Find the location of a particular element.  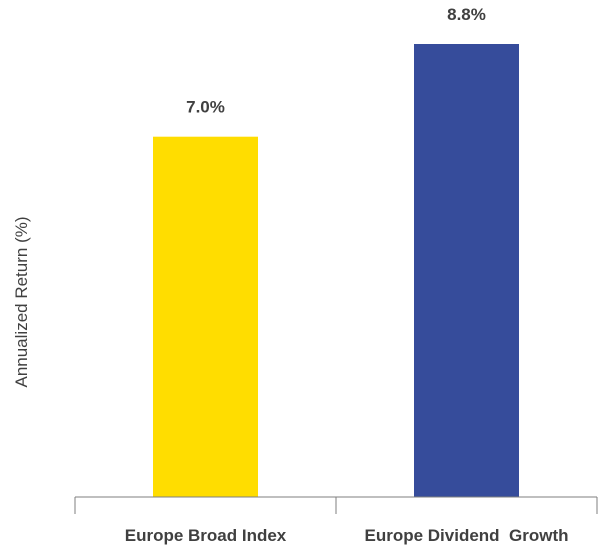

x-axis is located at coordinates (336, 505).